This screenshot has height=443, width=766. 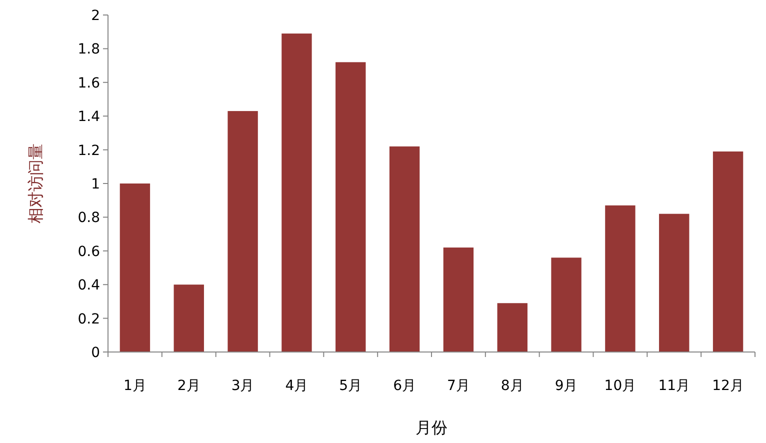 What do you see at coordinates (242, 386) in the screenshot?
I see `x-tick-label: 3月` at bounding box center [242, 386].